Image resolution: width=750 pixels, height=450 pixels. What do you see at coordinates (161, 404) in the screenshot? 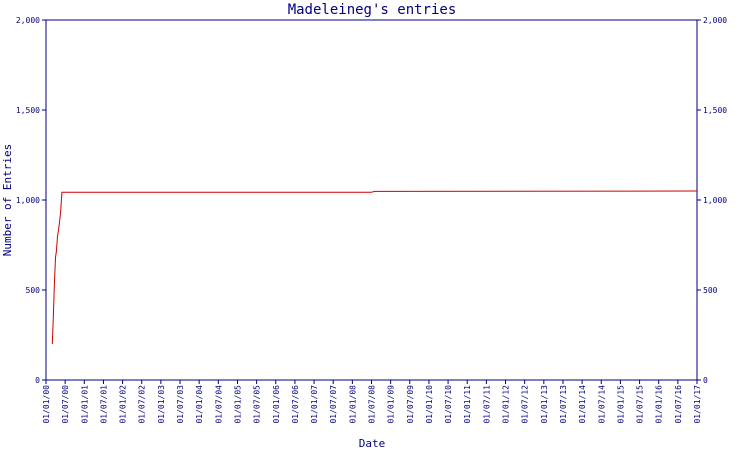
I see `x-tick-label: 01/01/03` at bounding box center [161, 404].